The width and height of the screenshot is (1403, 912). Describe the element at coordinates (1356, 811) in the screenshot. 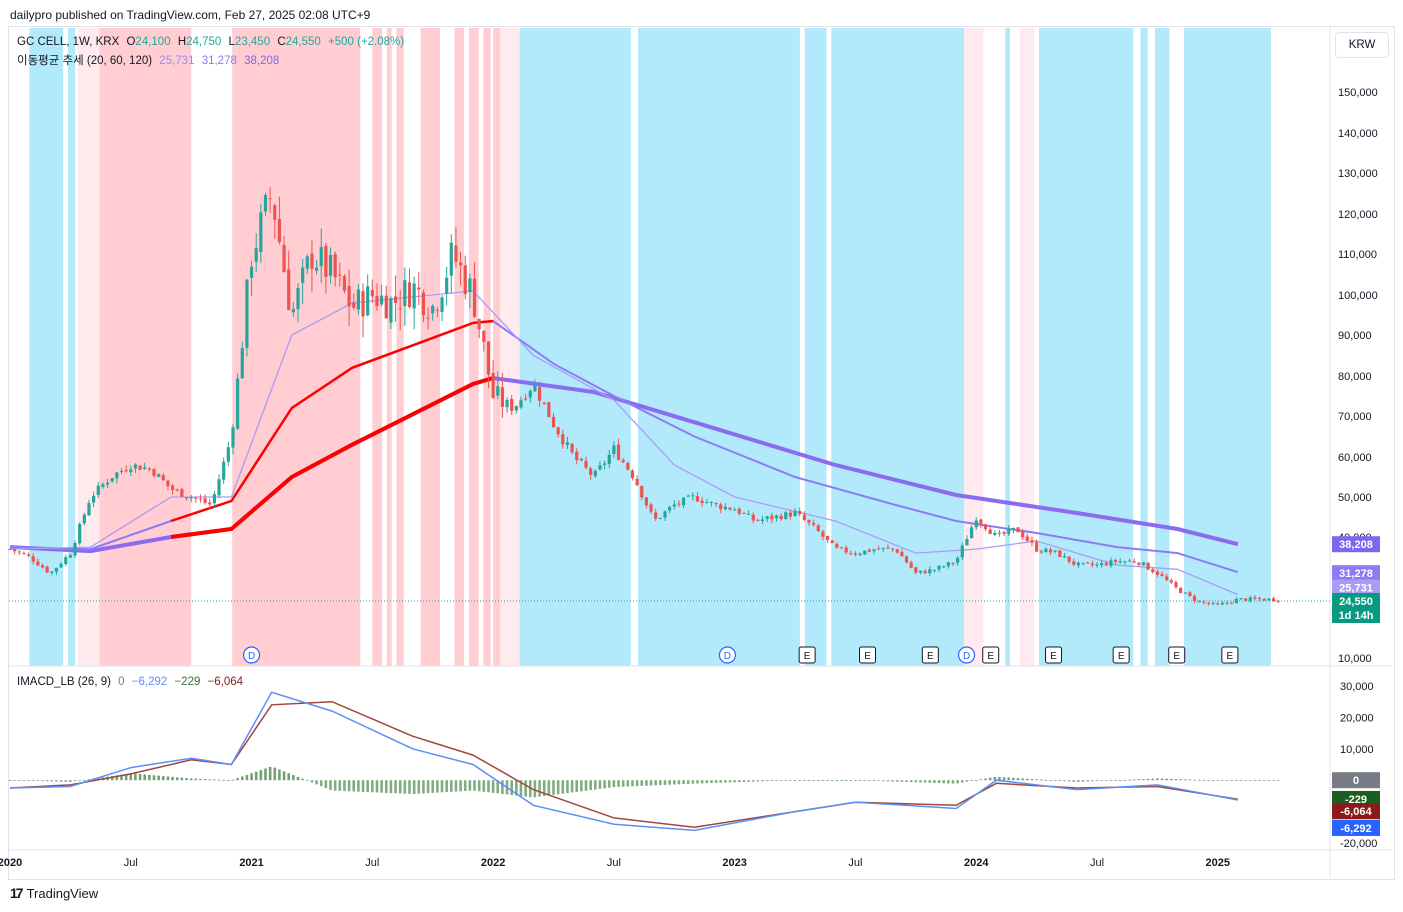

I see `macd-signal-label: -6,064` at that location.